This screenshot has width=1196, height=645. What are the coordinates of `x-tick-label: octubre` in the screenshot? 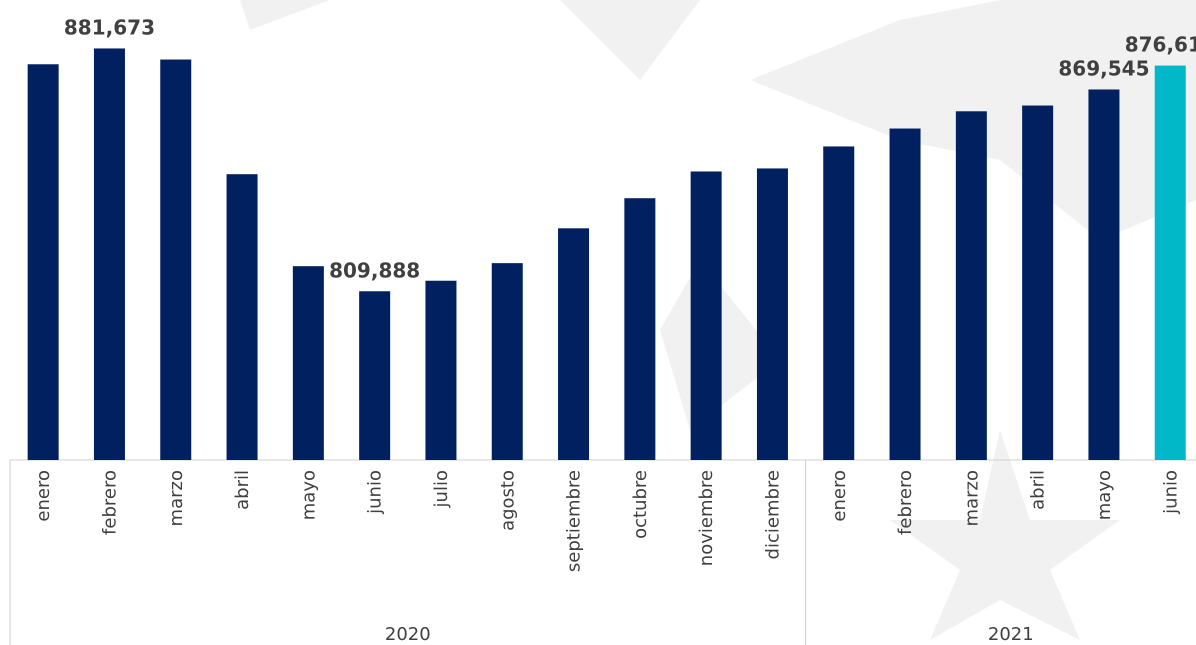 It's located at (640, 504).